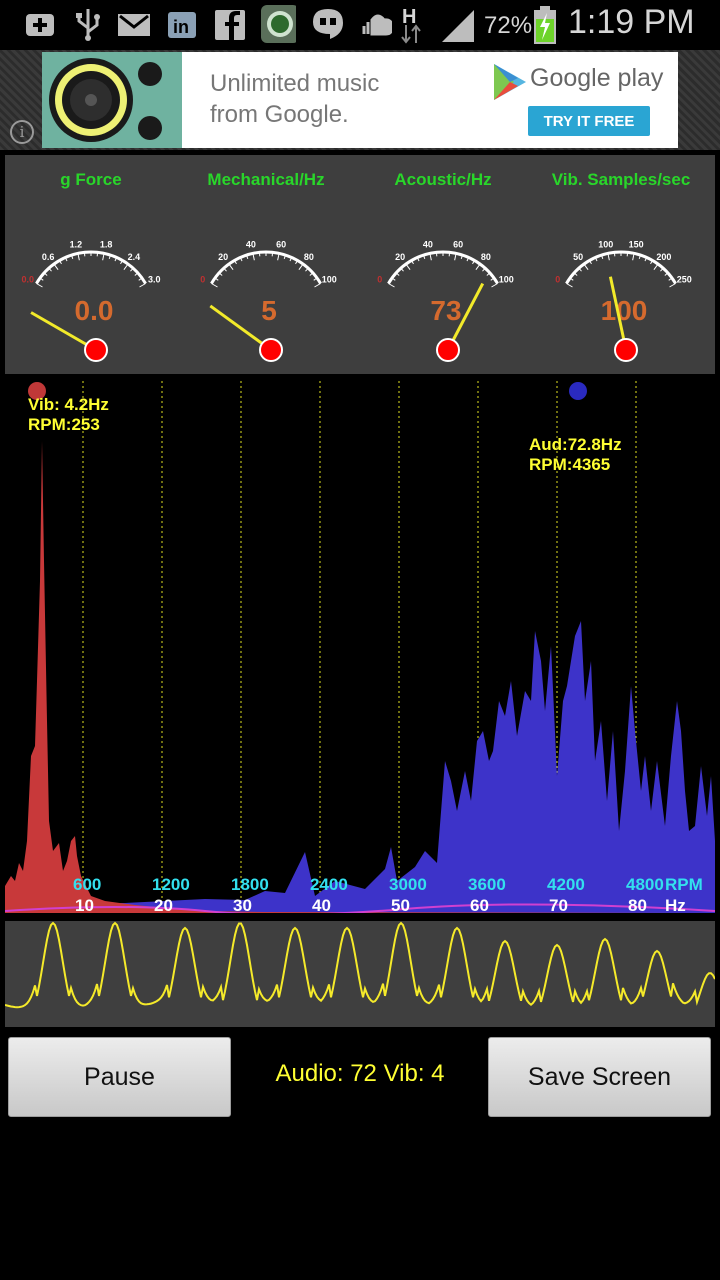  I want to click on hz-tick-label: 40, so click(321, 904).